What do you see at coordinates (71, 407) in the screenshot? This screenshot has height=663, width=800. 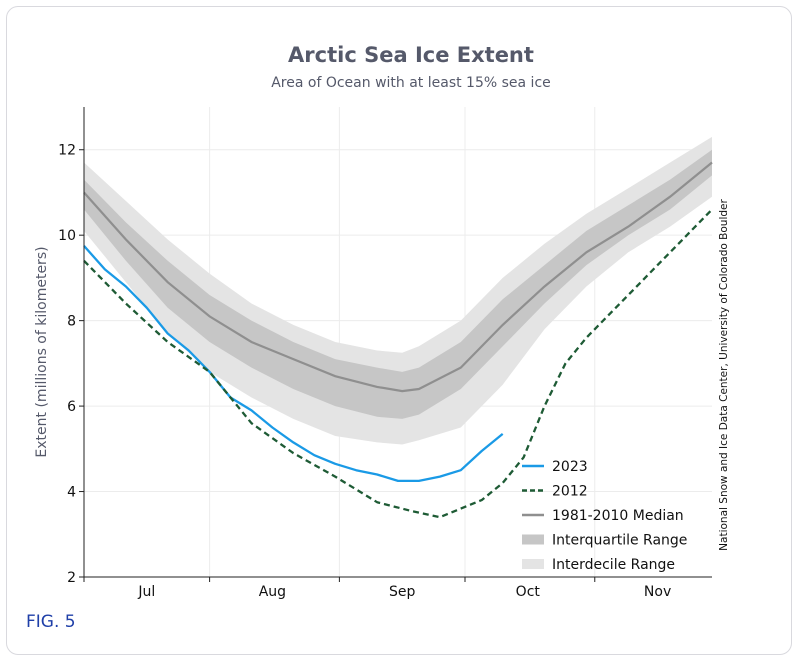 I see `y-tick-label-6: 6` at bounding box center [71, 407].